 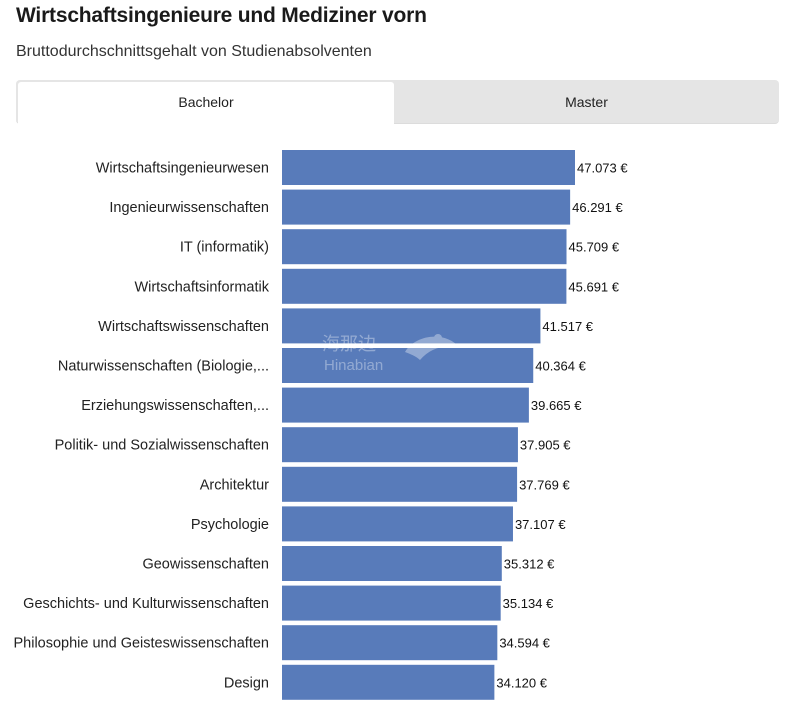 What do you see at coordinates (146, 604) in the screenshot?
I see `category-label: Geschichts- und Kulturwissenschaften` at bounding box center [146, 604].